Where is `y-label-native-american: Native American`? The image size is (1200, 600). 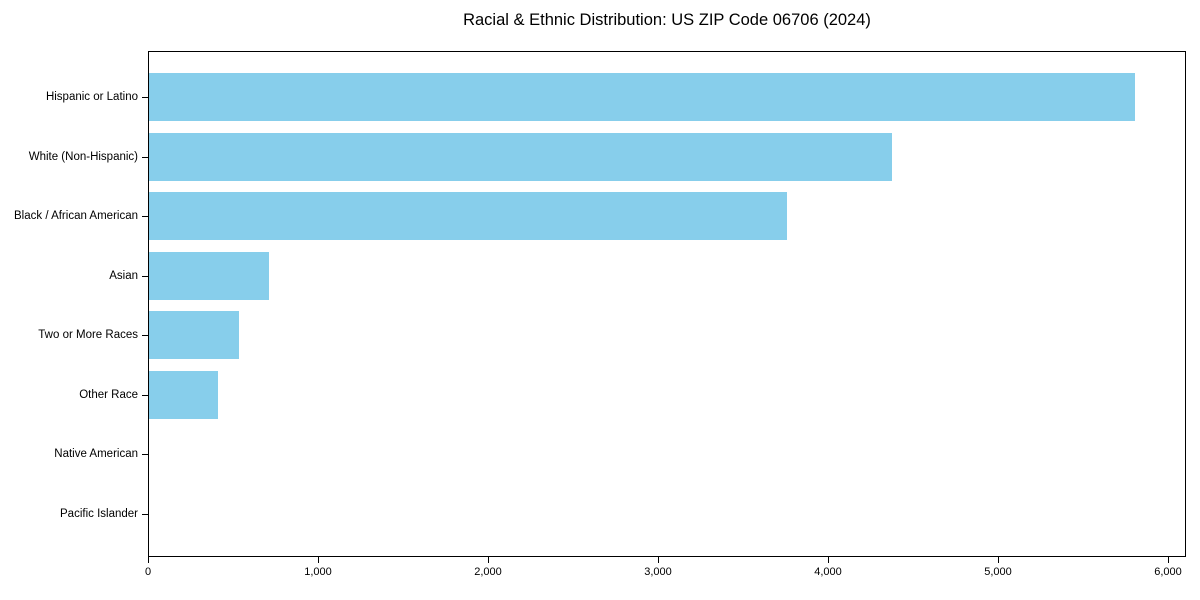 y-label-native-american: Native American is located at coordinates (96, 454).